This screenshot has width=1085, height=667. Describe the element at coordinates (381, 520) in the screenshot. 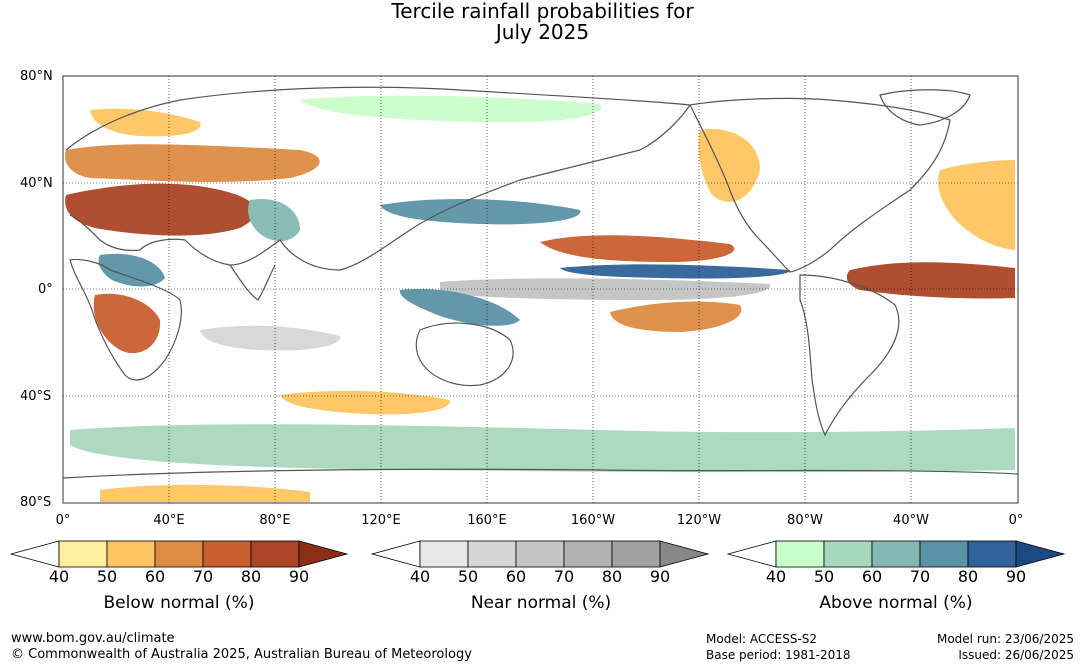

I see `lon-label-120e: 120°E` at that location.